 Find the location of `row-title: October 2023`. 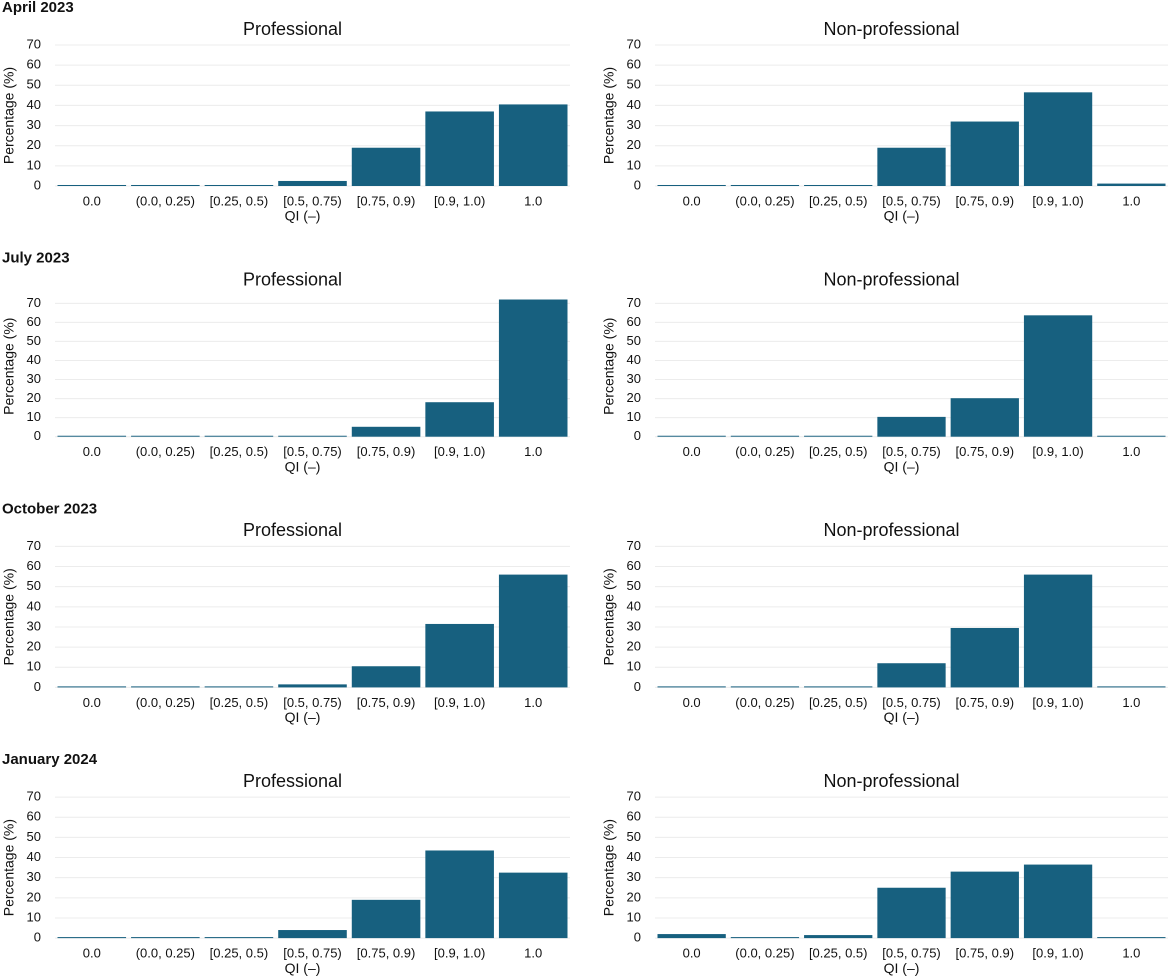

row-title: October 2023 is located at coordinates (49, 508).